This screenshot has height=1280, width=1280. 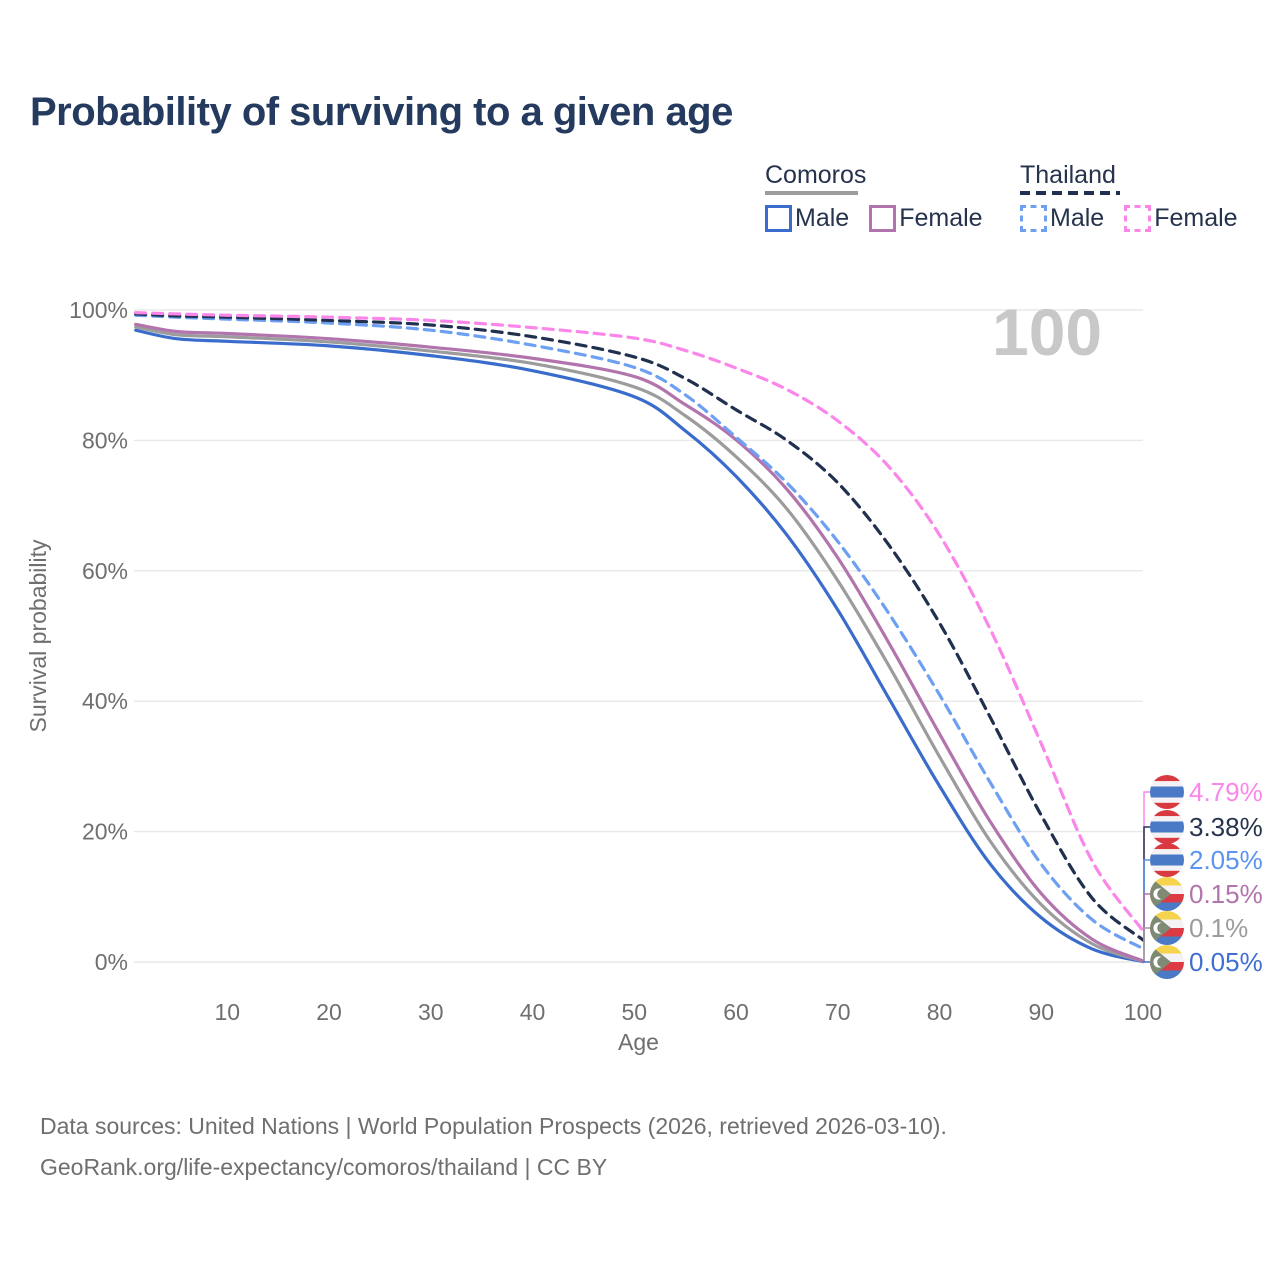 What do you see at coordinates (105, 571) in the screenshot?
I see `svg-text: 60%` at bounding box center [105, 571].